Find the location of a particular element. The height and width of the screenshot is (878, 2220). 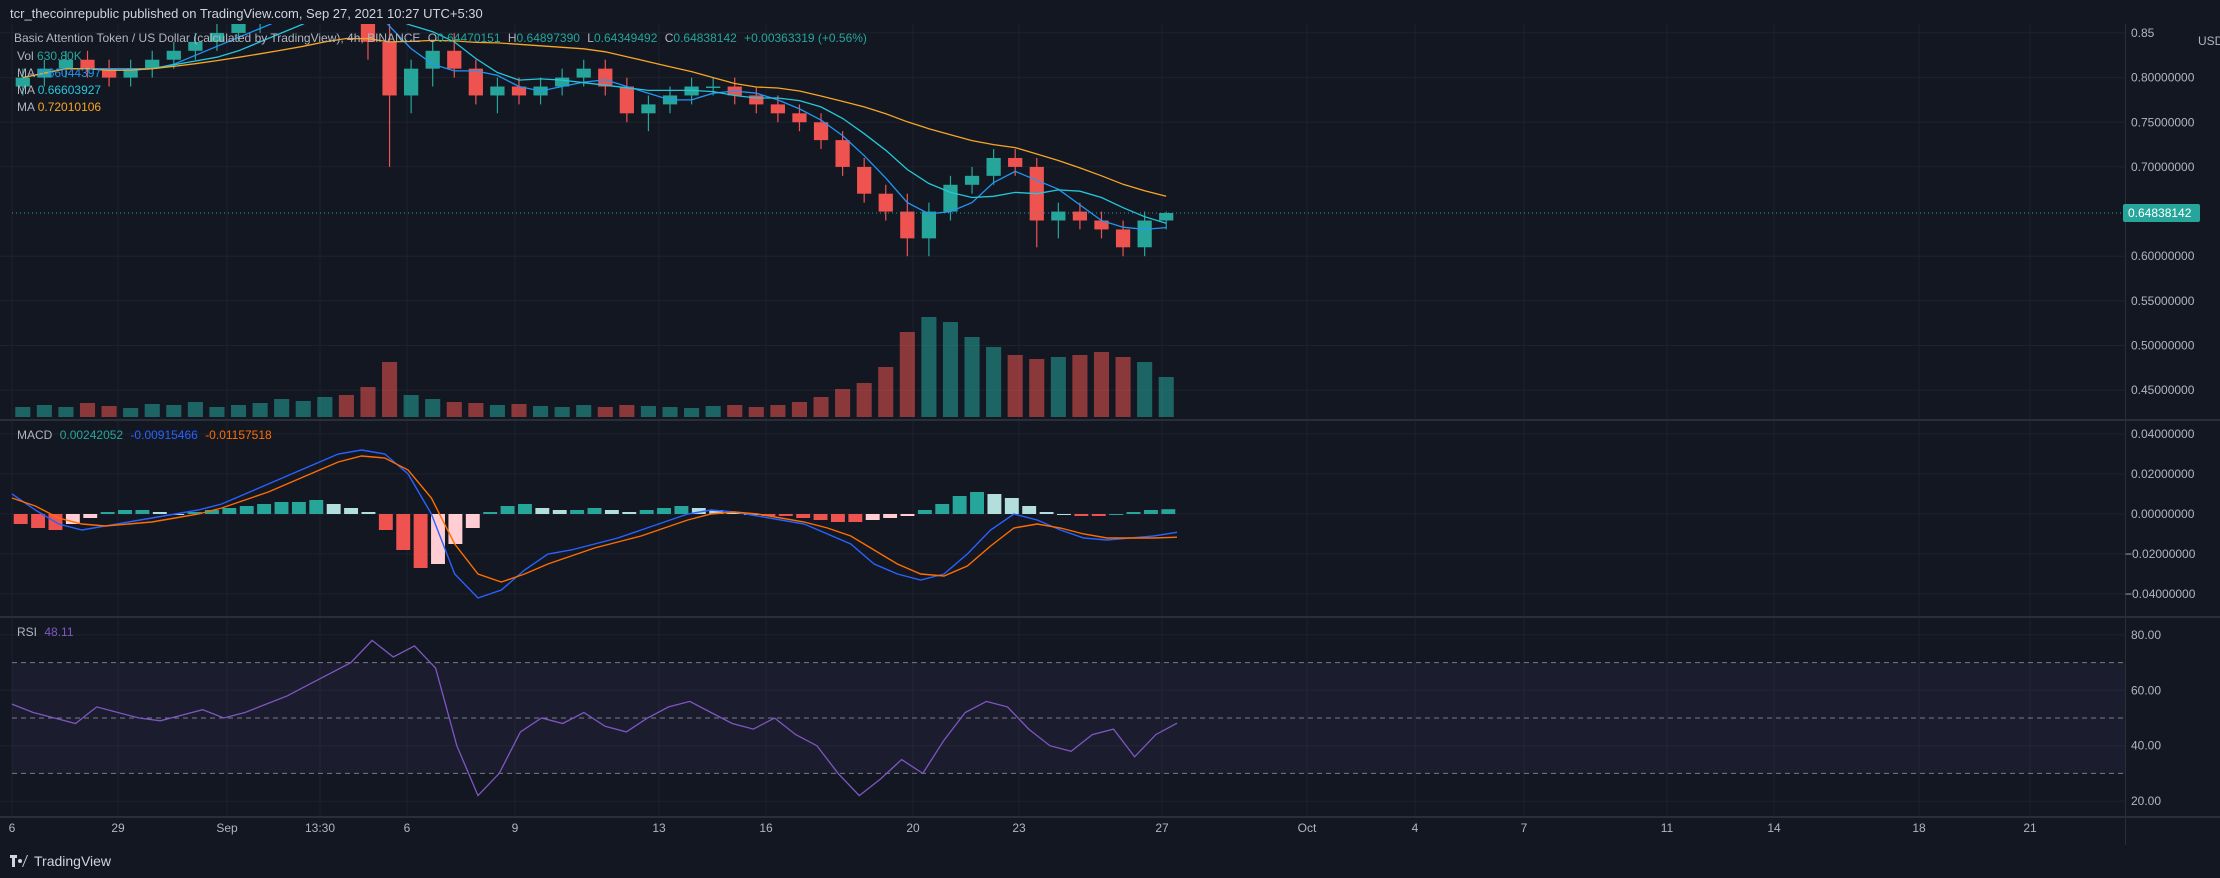

time-axis-tick-7: 16 is located at coordinates (766, 828).